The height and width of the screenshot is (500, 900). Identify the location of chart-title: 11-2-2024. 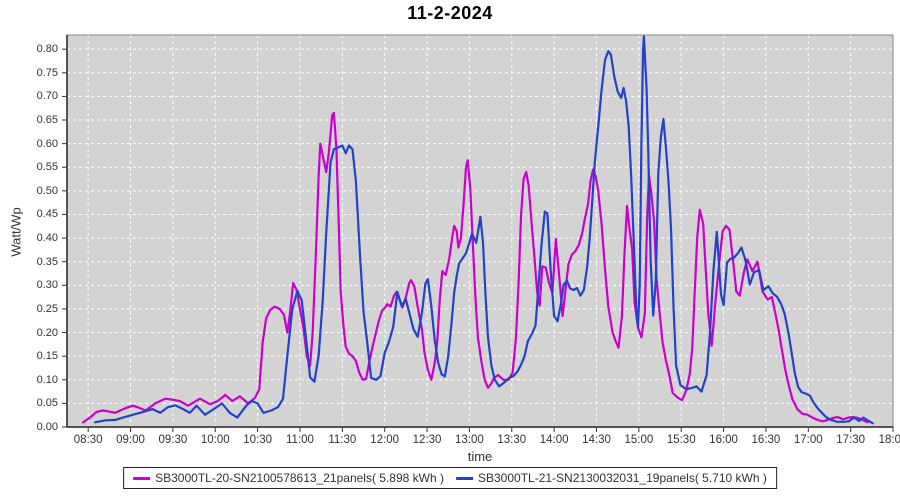
(450, 13).